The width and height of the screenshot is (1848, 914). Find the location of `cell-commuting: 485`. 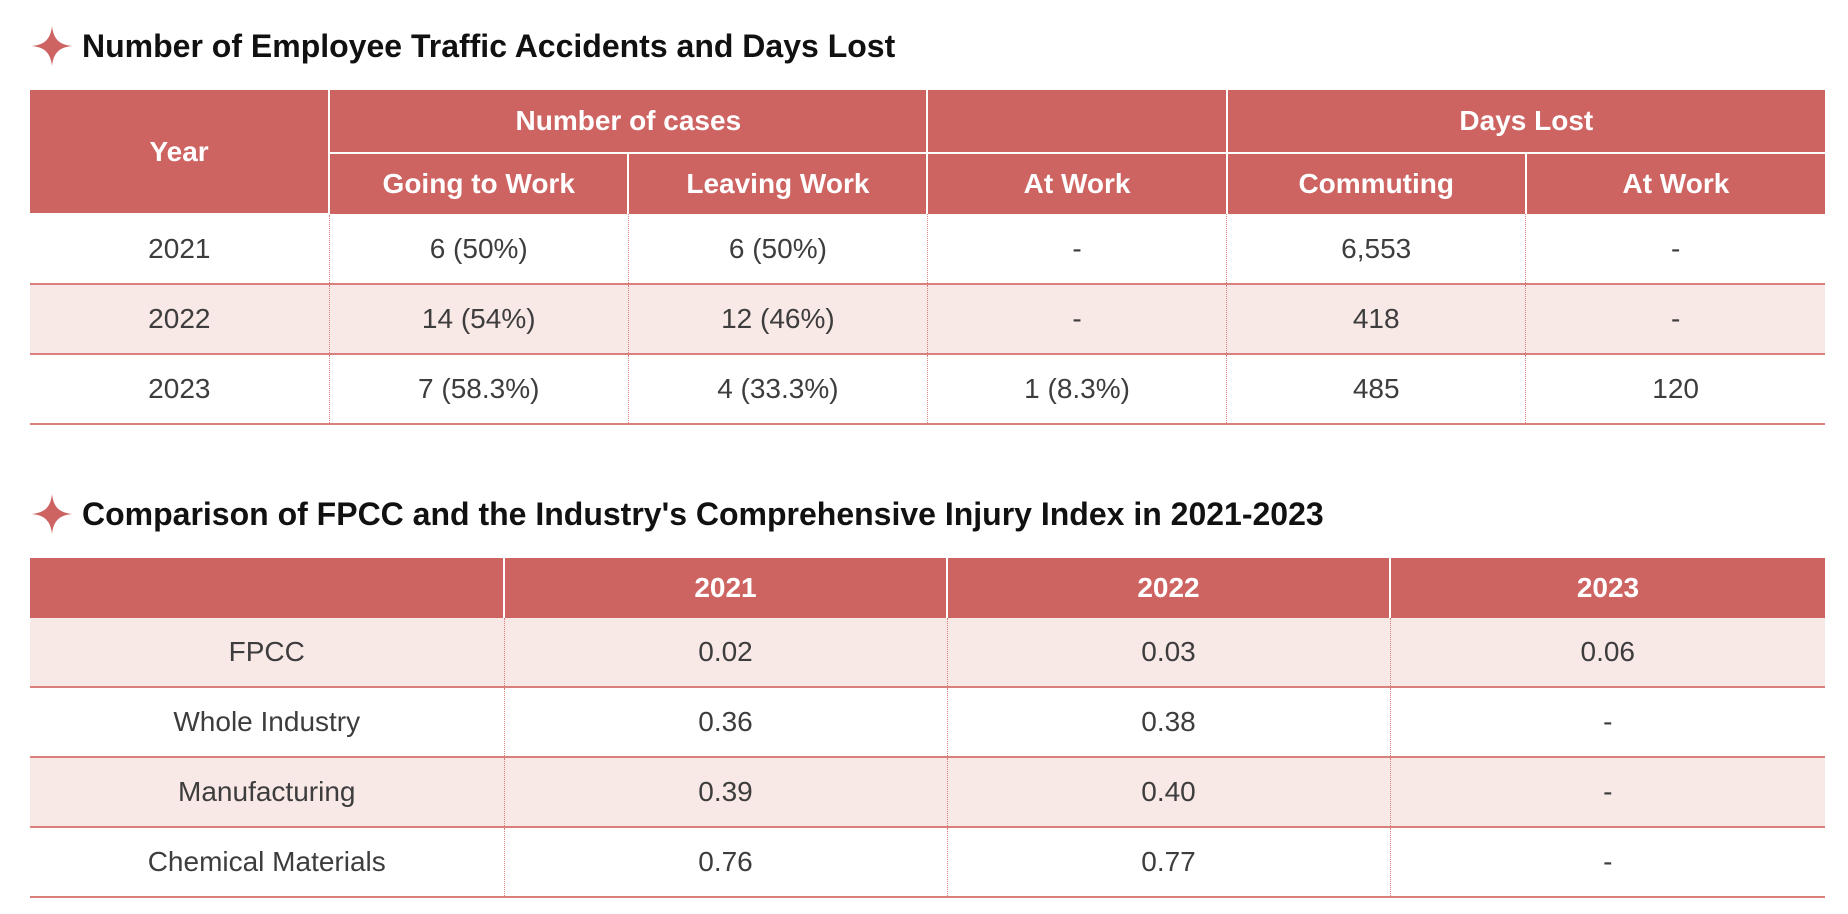

cell-commuting: 485 is located at coordinates (1376, 389).